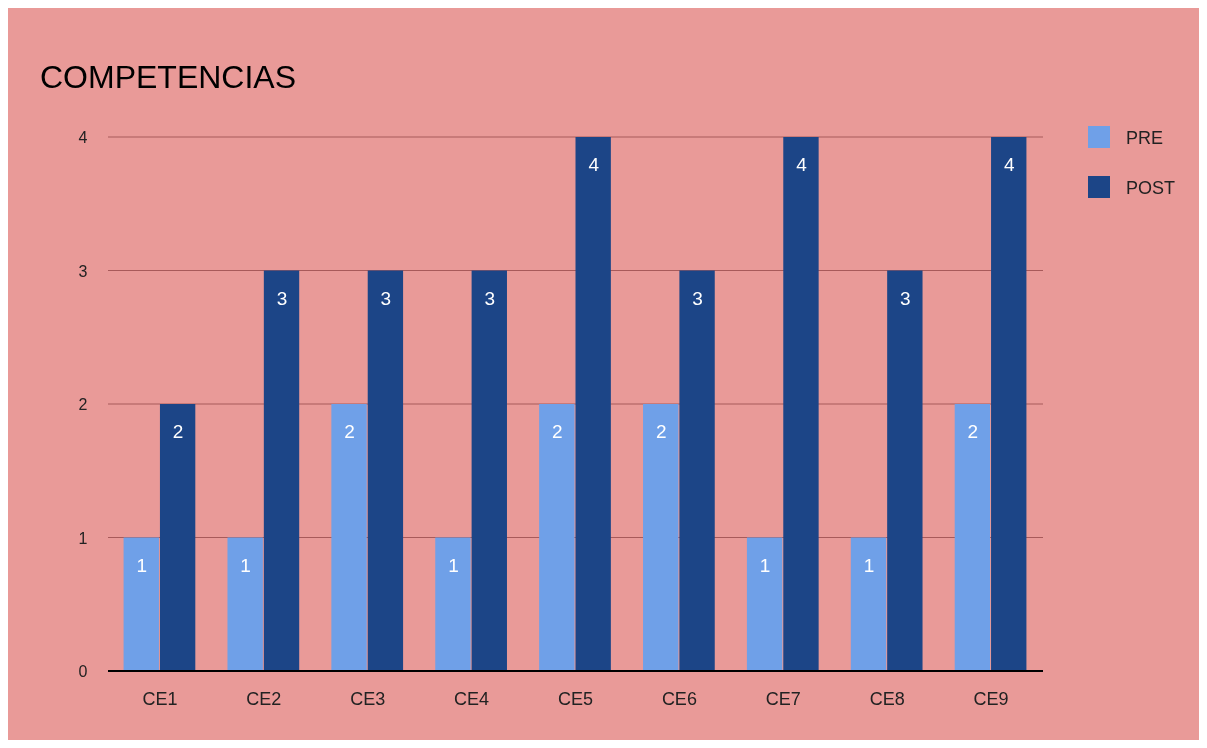 Image resolution: width=1207 pixels, height=748 pixels. What do you see at coordinates (83, 137) in the screenshot?
I see `y-tick-label: 4` at bounding box center [83, 137].